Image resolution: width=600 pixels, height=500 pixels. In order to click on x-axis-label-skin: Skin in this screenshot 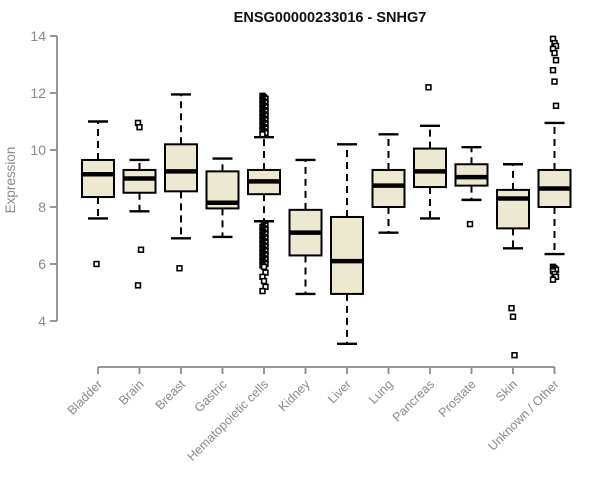, I will do `click(506, 390)`.